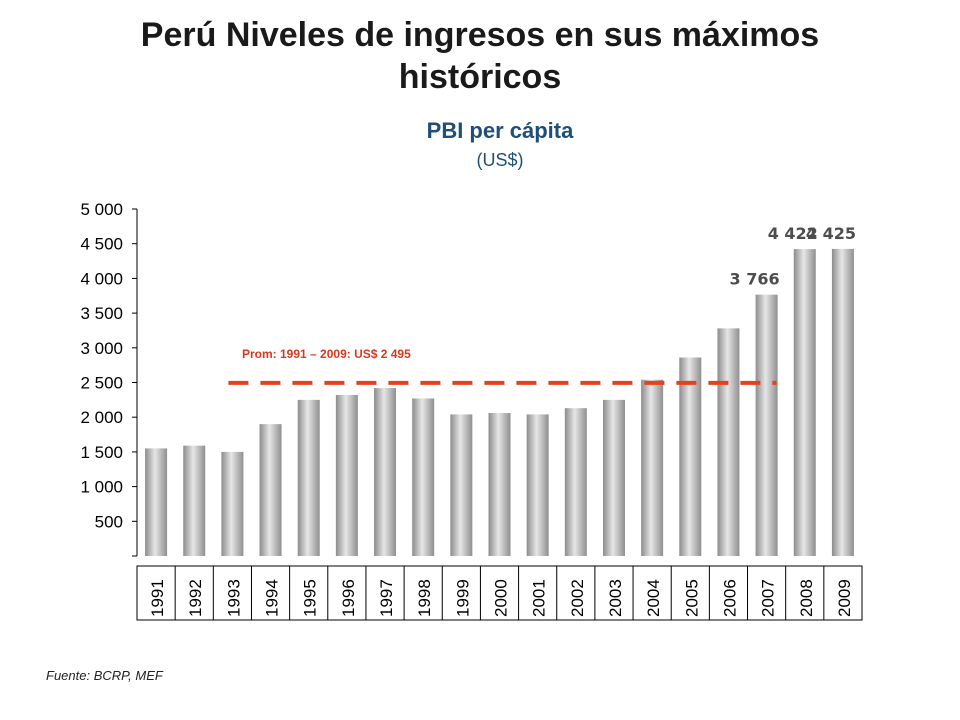 The image size is (960, 720). Describe the element at coordinates (539, 598) in the screenshot. I see `x-tick-label-2001: 2001` at that location.